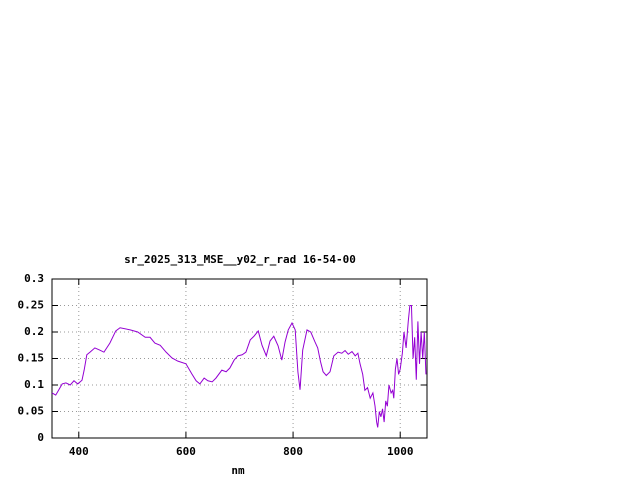  I want to click on x-tick-label: 400, so click(79, 451).